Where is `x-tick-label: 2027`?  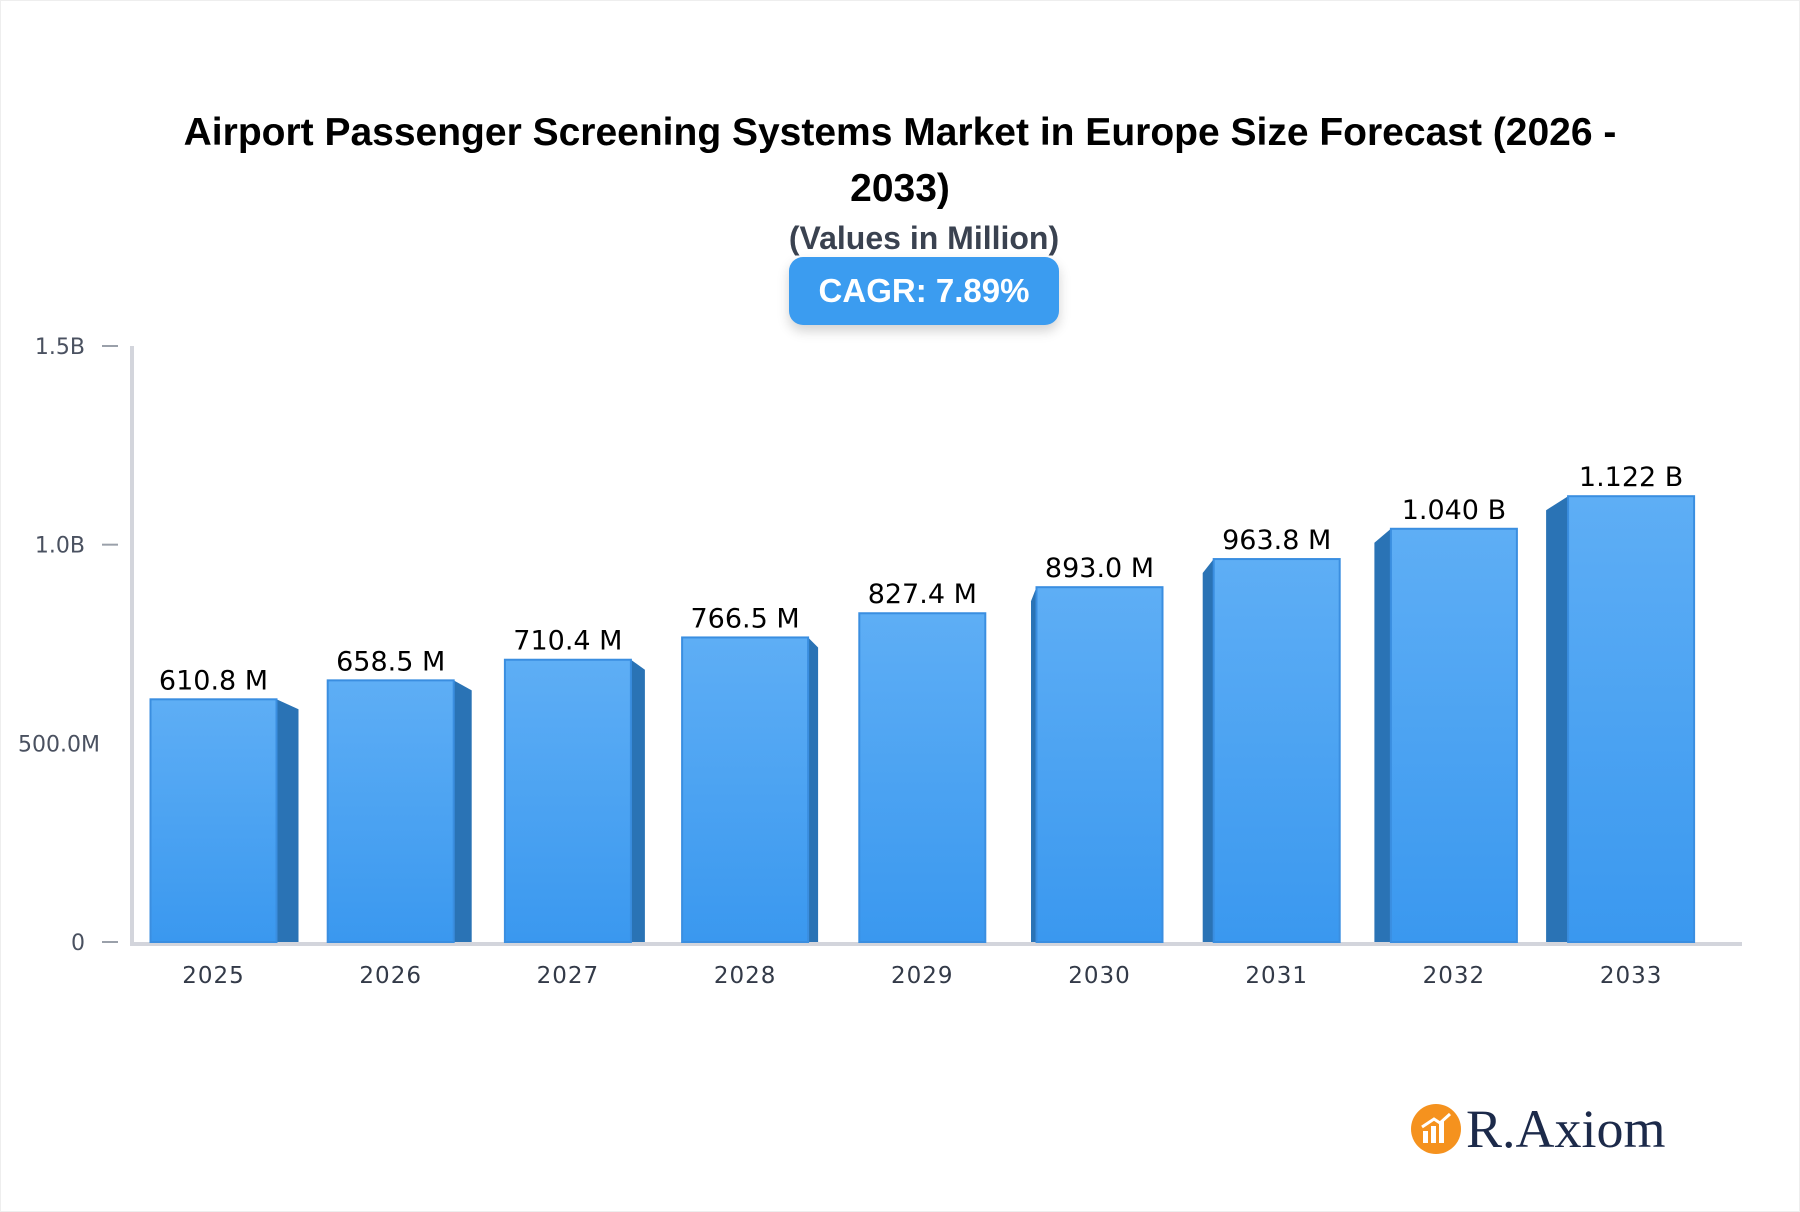 x-tick-label: 2027 is located at coordinates (568, 976).